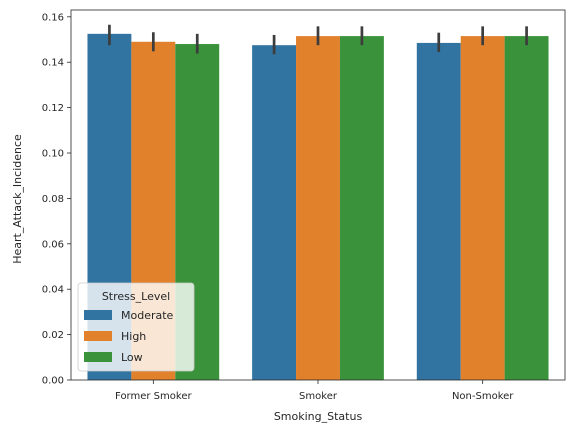 The width and height of the screenshot is (576, 433). Describe the element at coordinates (53, 63) in the screenshot. I see `y-tick-label-7: 0.14` at that location.